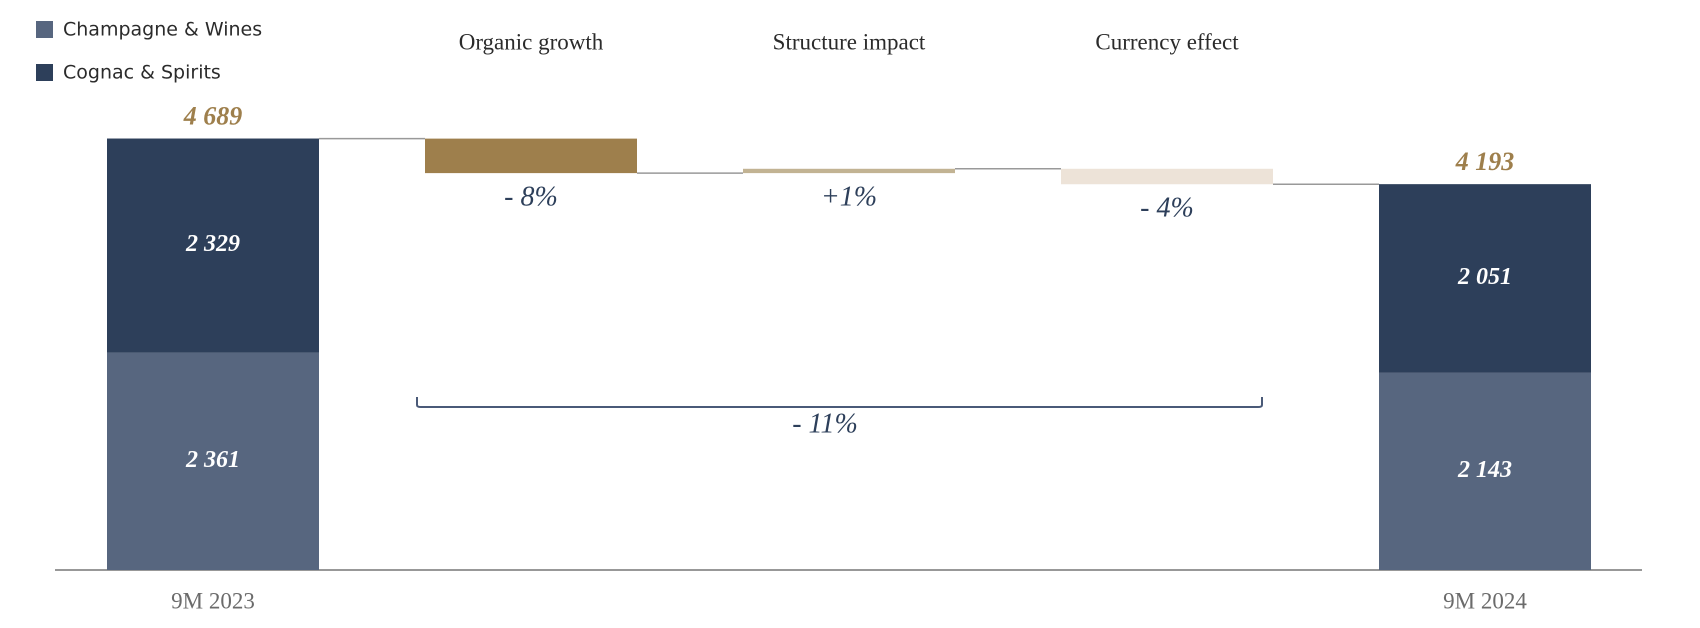  What do you see at coordinates (142, 73) in the screenshot?
I see `legend-label: Cognac & Spirits` at bounding box center [142, 73].